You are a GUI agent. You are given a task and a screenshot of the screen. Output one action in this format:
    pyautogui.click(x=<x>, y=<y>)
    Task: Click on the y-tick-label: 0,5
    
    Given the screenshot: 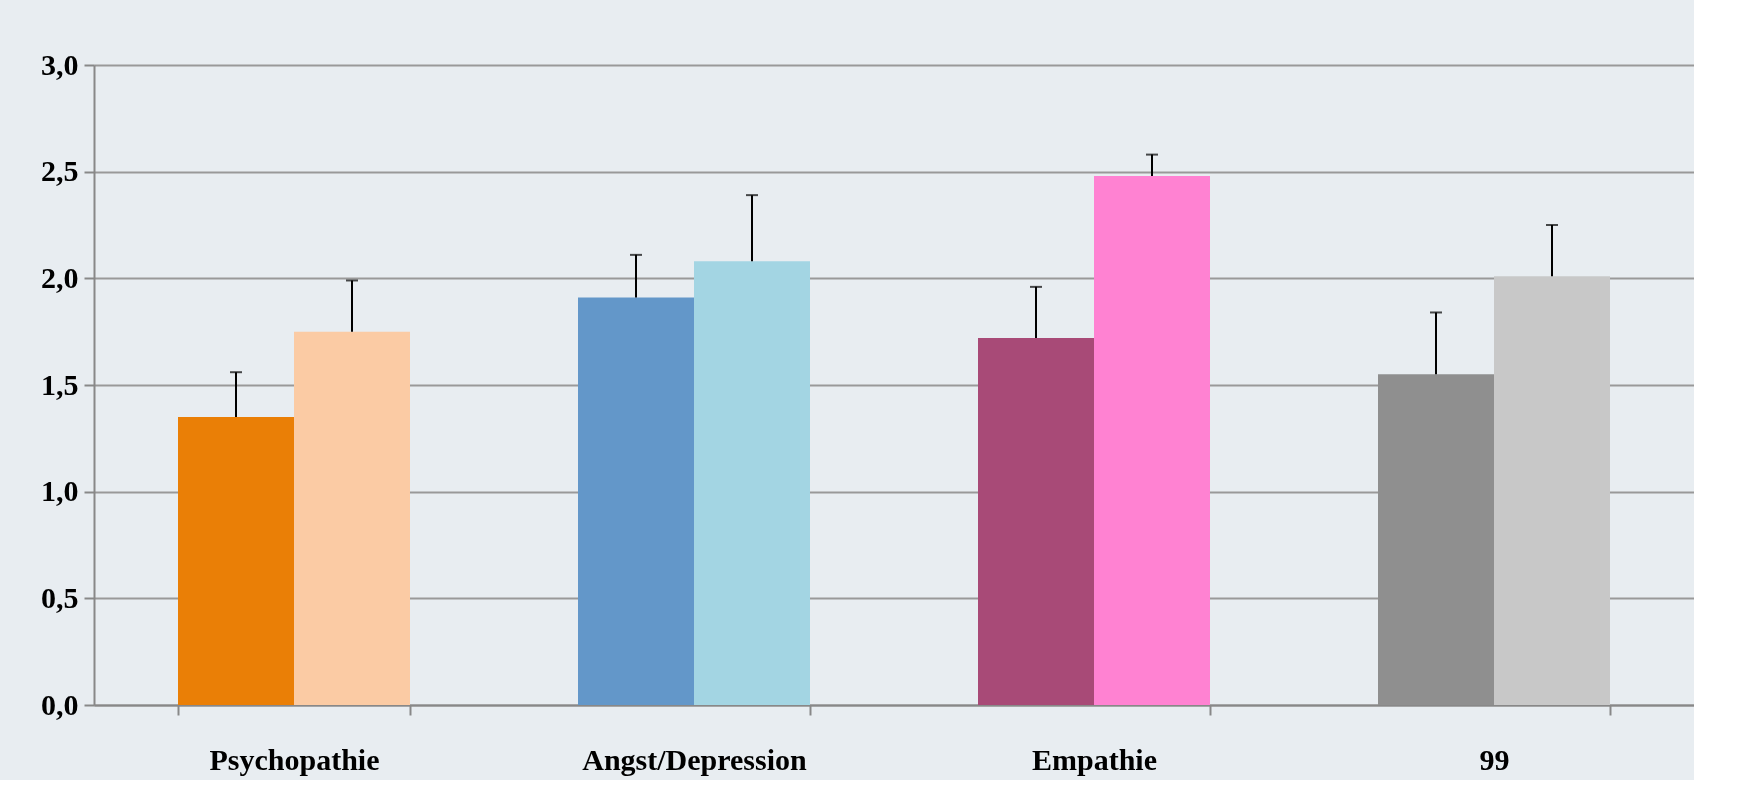 What is the action you would take?
    pyautogui.click(x=60, y=597)
    